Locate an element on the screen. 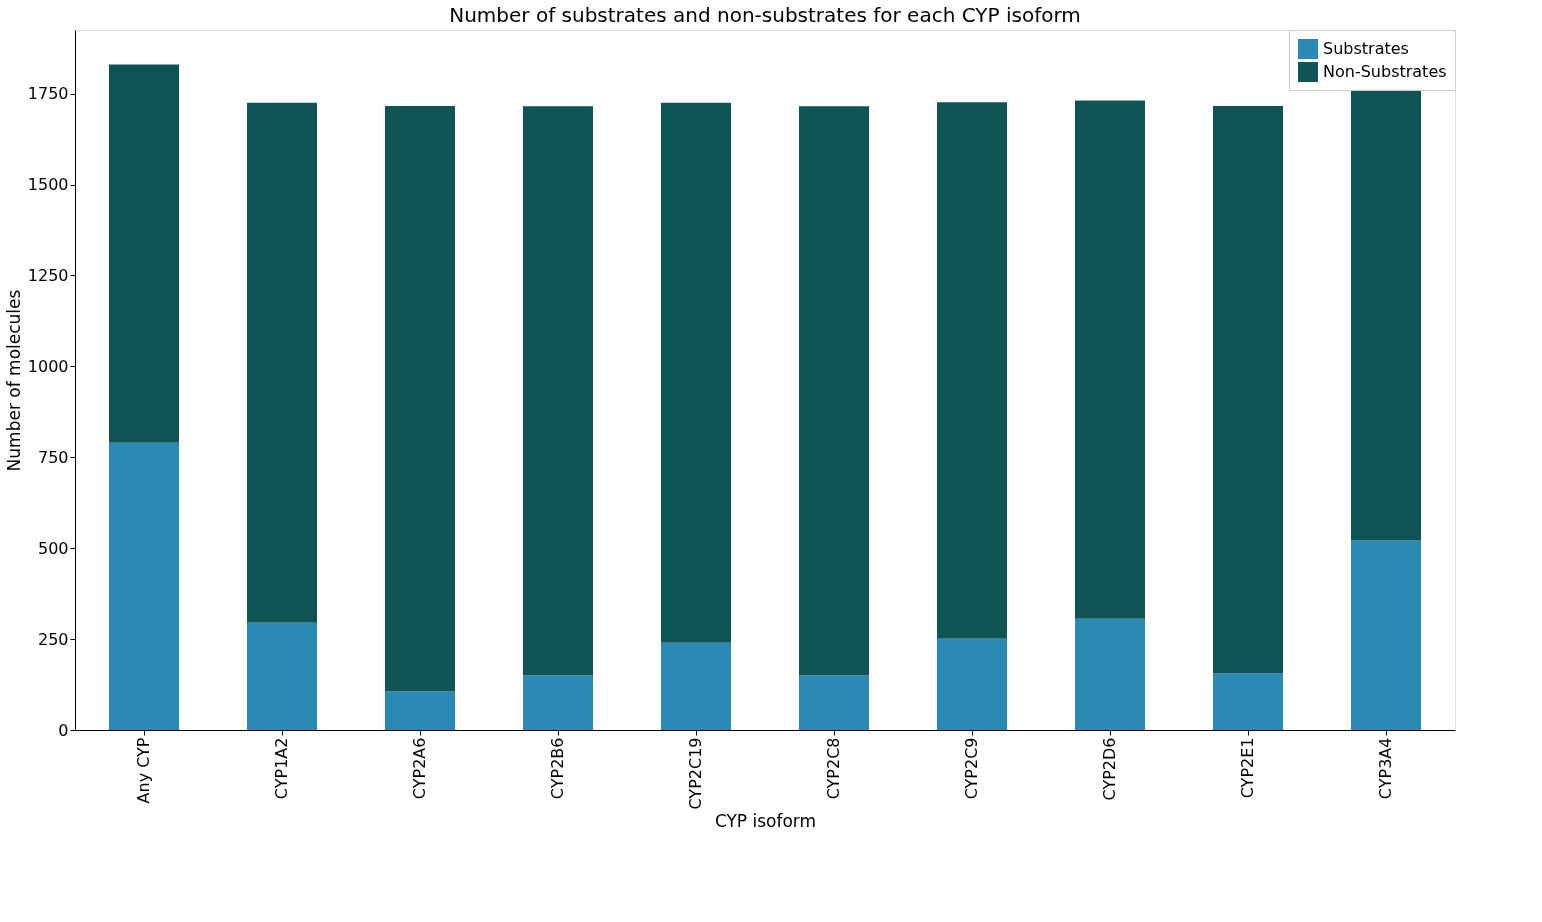 The image size is (1542, 922). legend-label: Substrates is located at coordinates (1366, 48).